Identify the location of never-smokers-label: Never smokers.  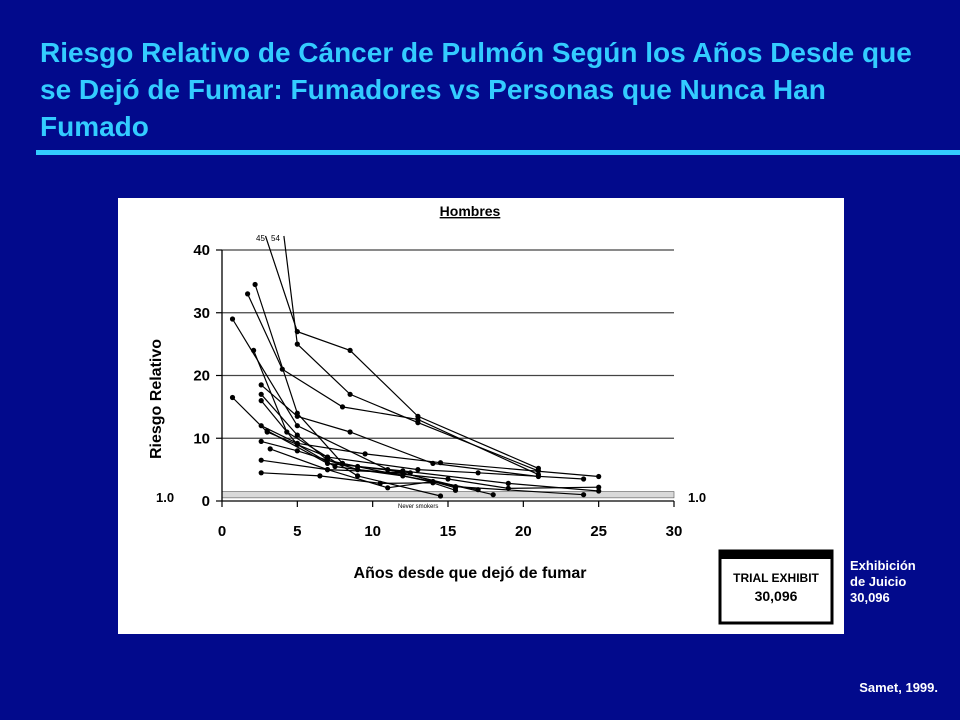
(418, 507).